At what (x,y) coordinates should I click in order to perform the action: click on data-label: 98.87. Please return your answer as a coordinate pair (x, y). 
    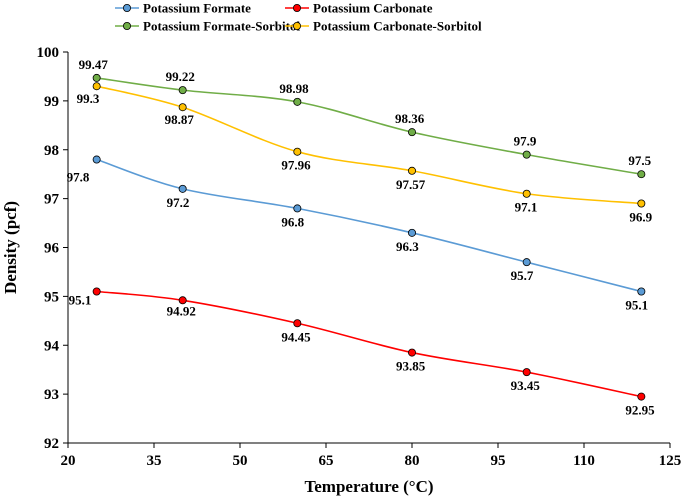
    Looking at the image, I should click on (180, 119).